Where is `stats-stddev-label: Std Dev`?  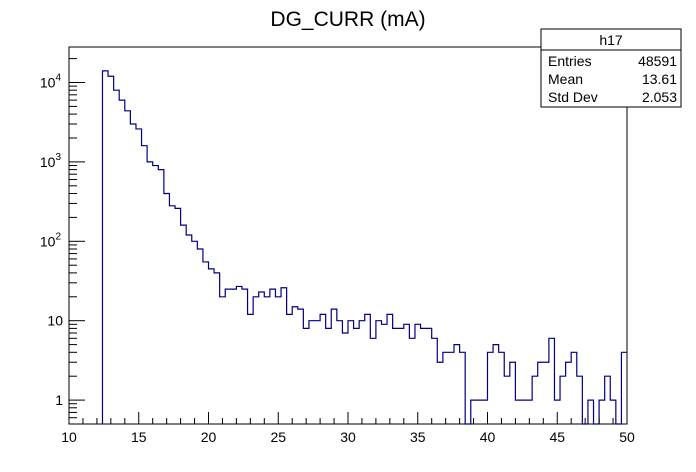
stats-stddev-label: Std Dev is located at coordinates (573, 97).